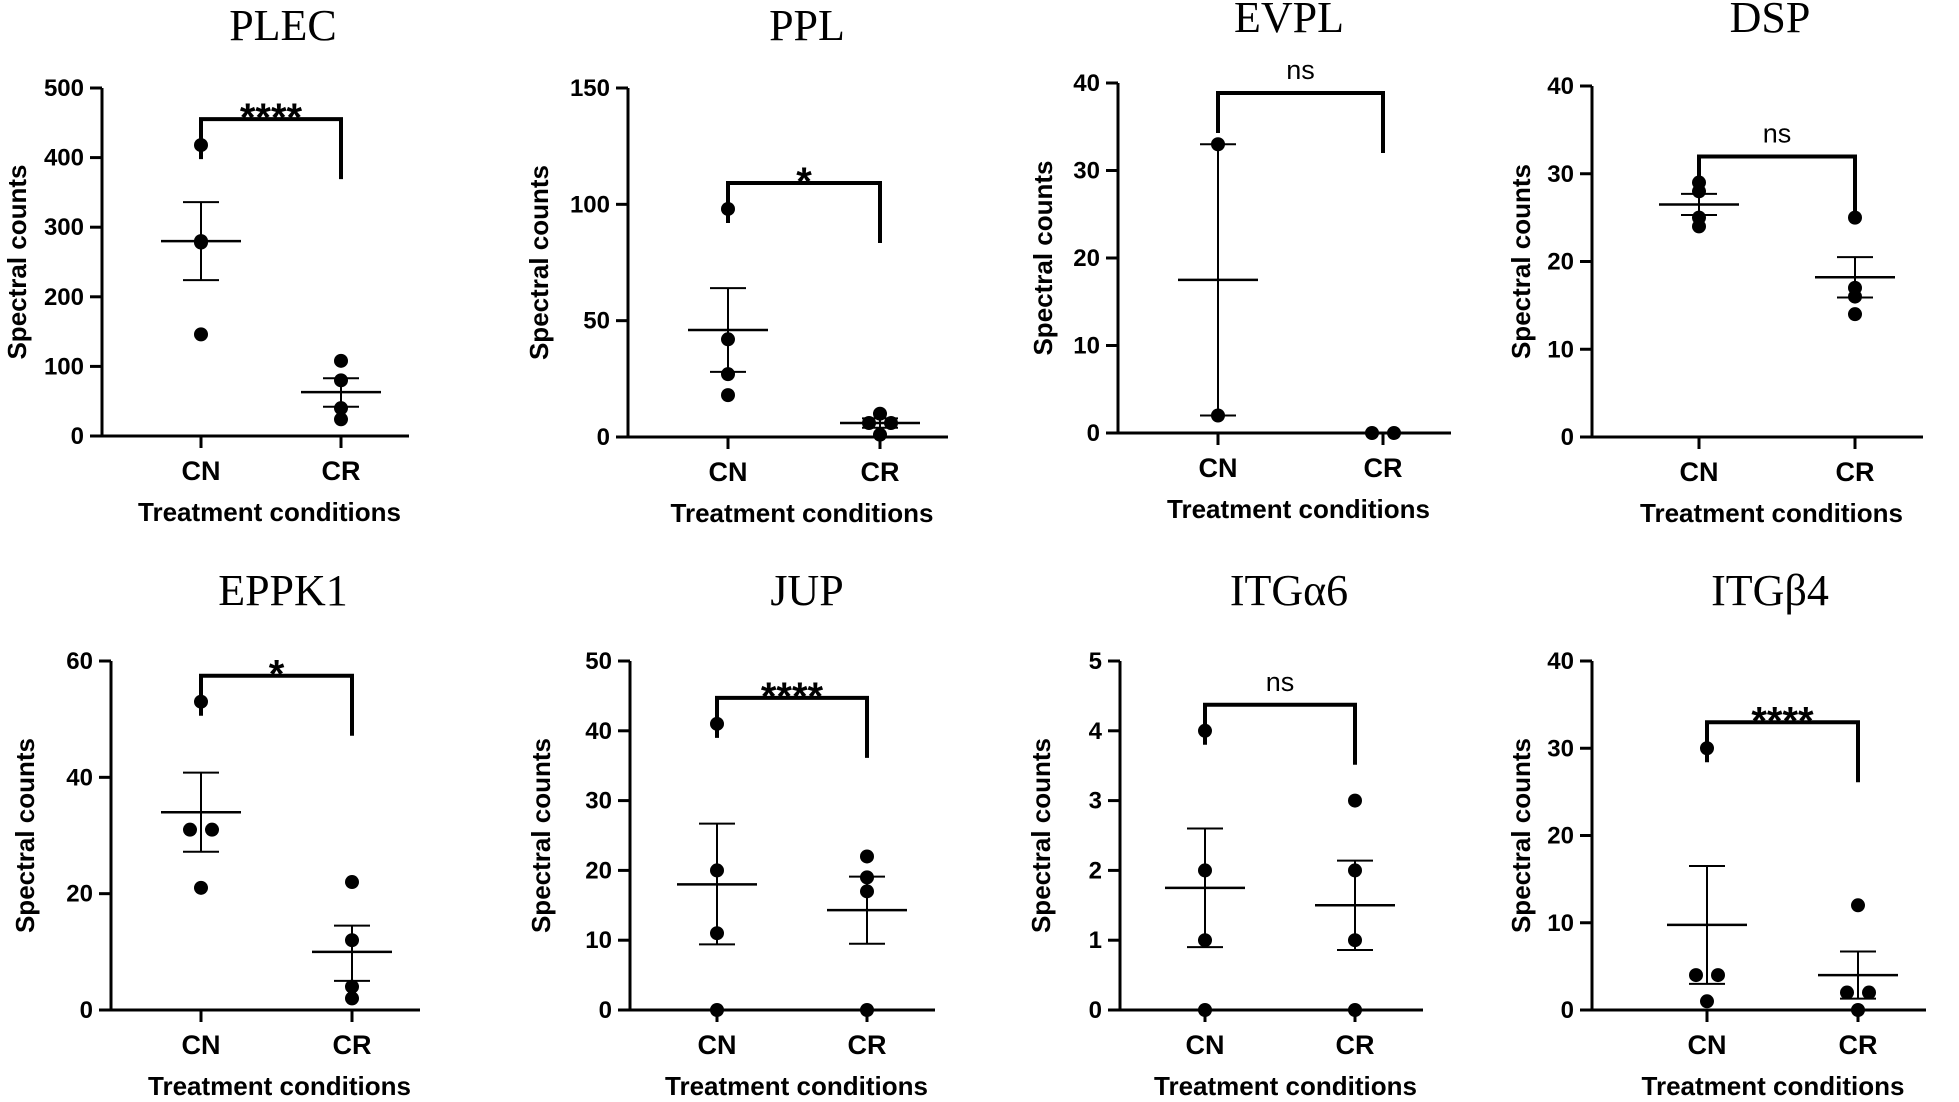 This screenshot has height=1102, width=1959. I want to click on y-tick-label: 400, so click(64, 158).